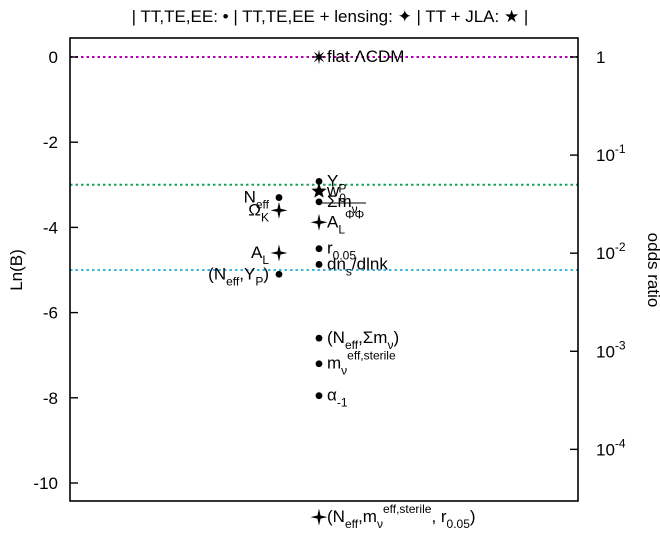 This screenshot has height=535, width=660. Describe the element at coordinates (238, 276) in the screenshot. I see `model-label: (Neff,YP)` at that location.